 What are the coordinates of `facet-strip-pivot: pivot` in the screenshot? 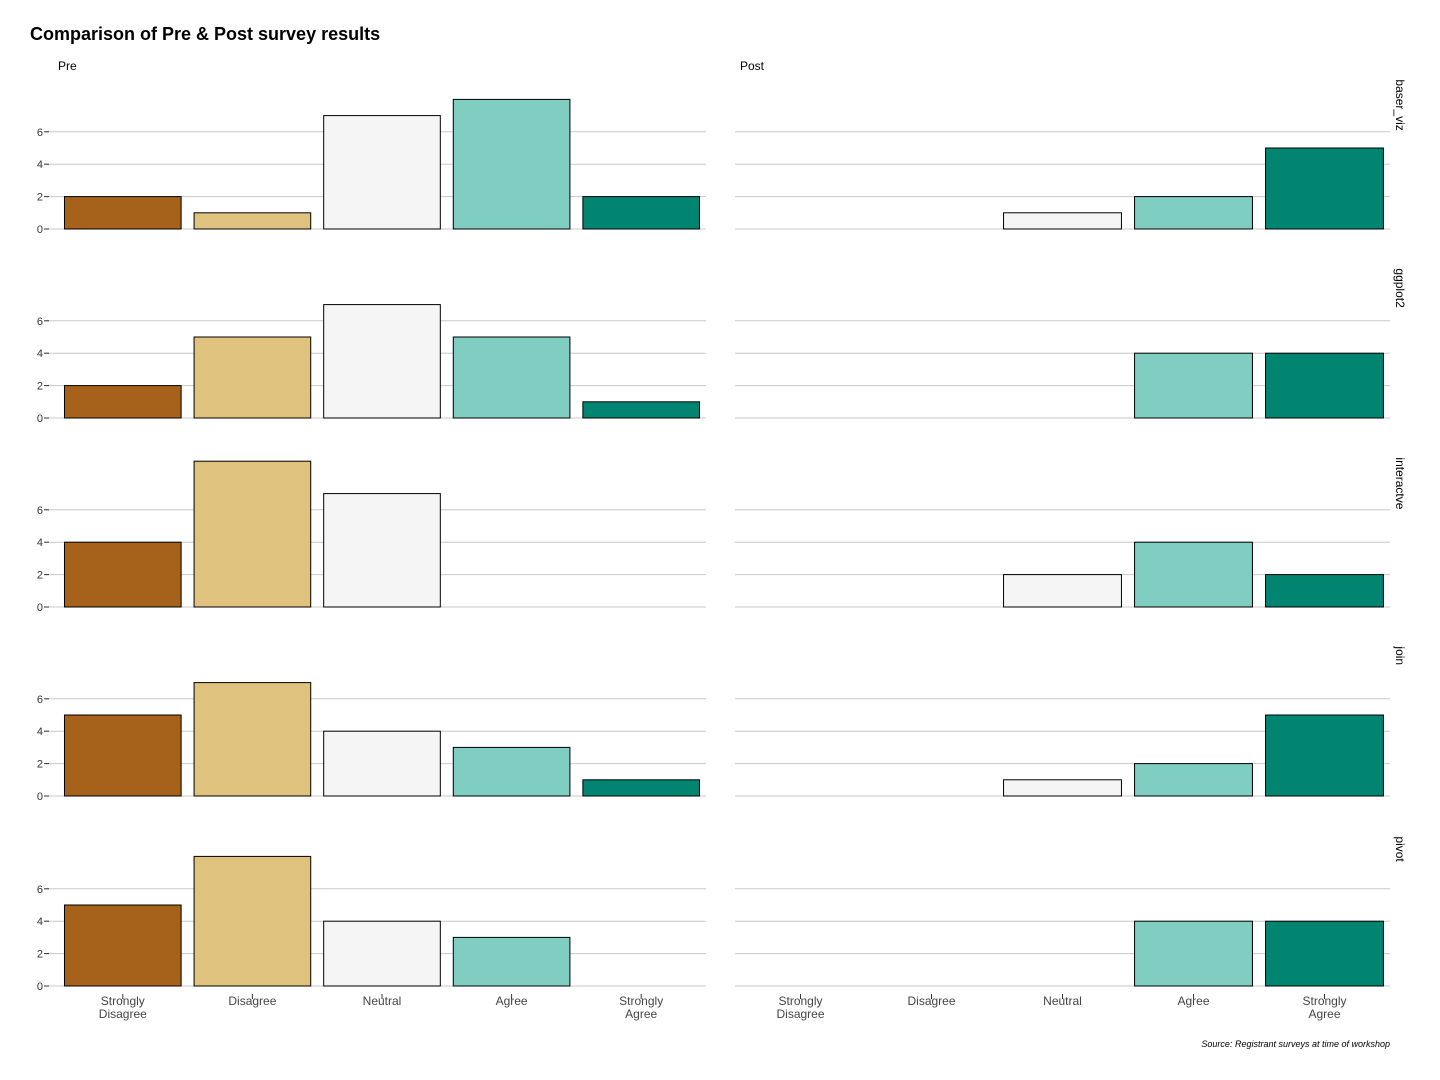 It's located at (1400, 849).